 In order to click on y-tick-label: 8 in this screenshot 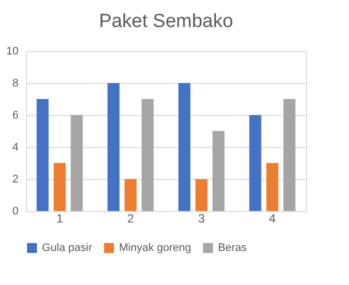, I will do `click(15, 84)`.